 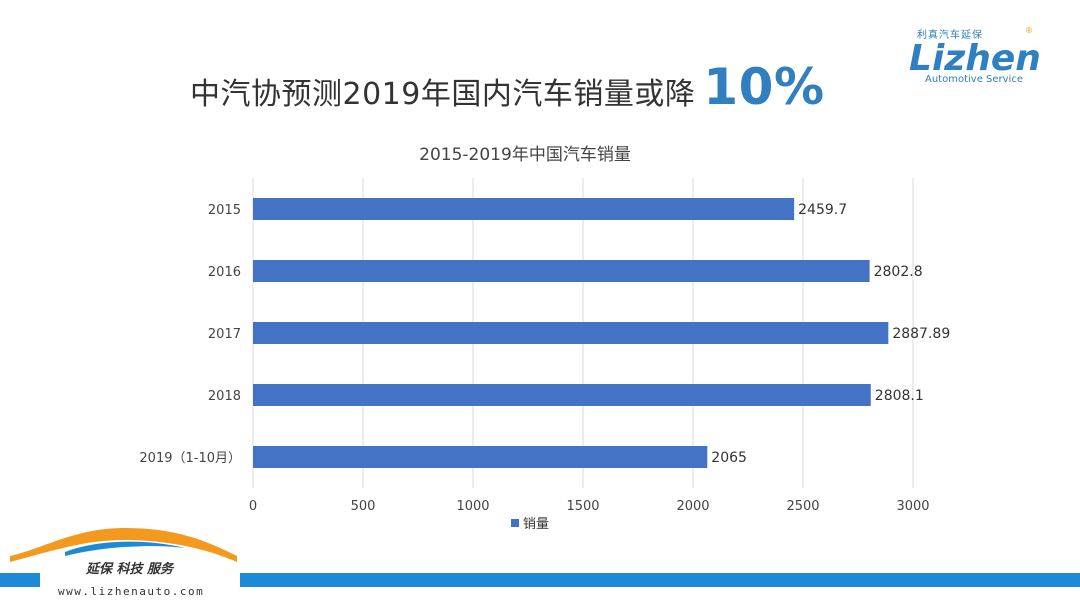 I want to click on data-label: 2887.89, so click(x=921, y=334).